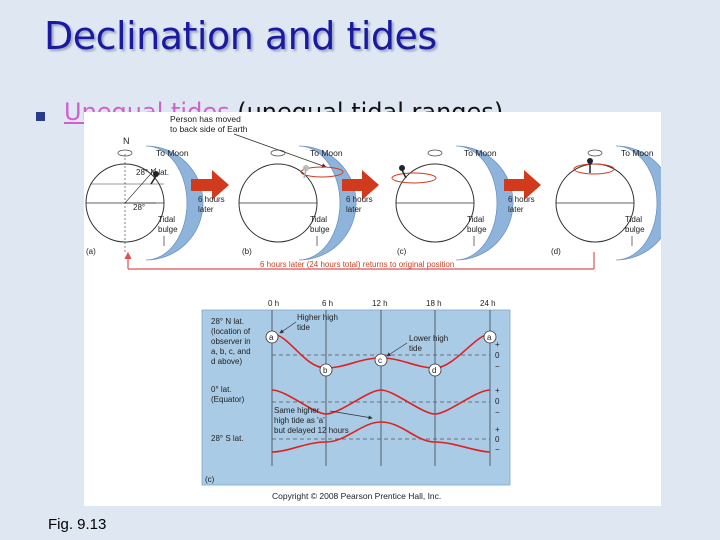 This screenshot has width=720, height=540. Describe the element at coordinates (247, 251) in the screenshot. I see `panel-label-b: (b)` at that location.